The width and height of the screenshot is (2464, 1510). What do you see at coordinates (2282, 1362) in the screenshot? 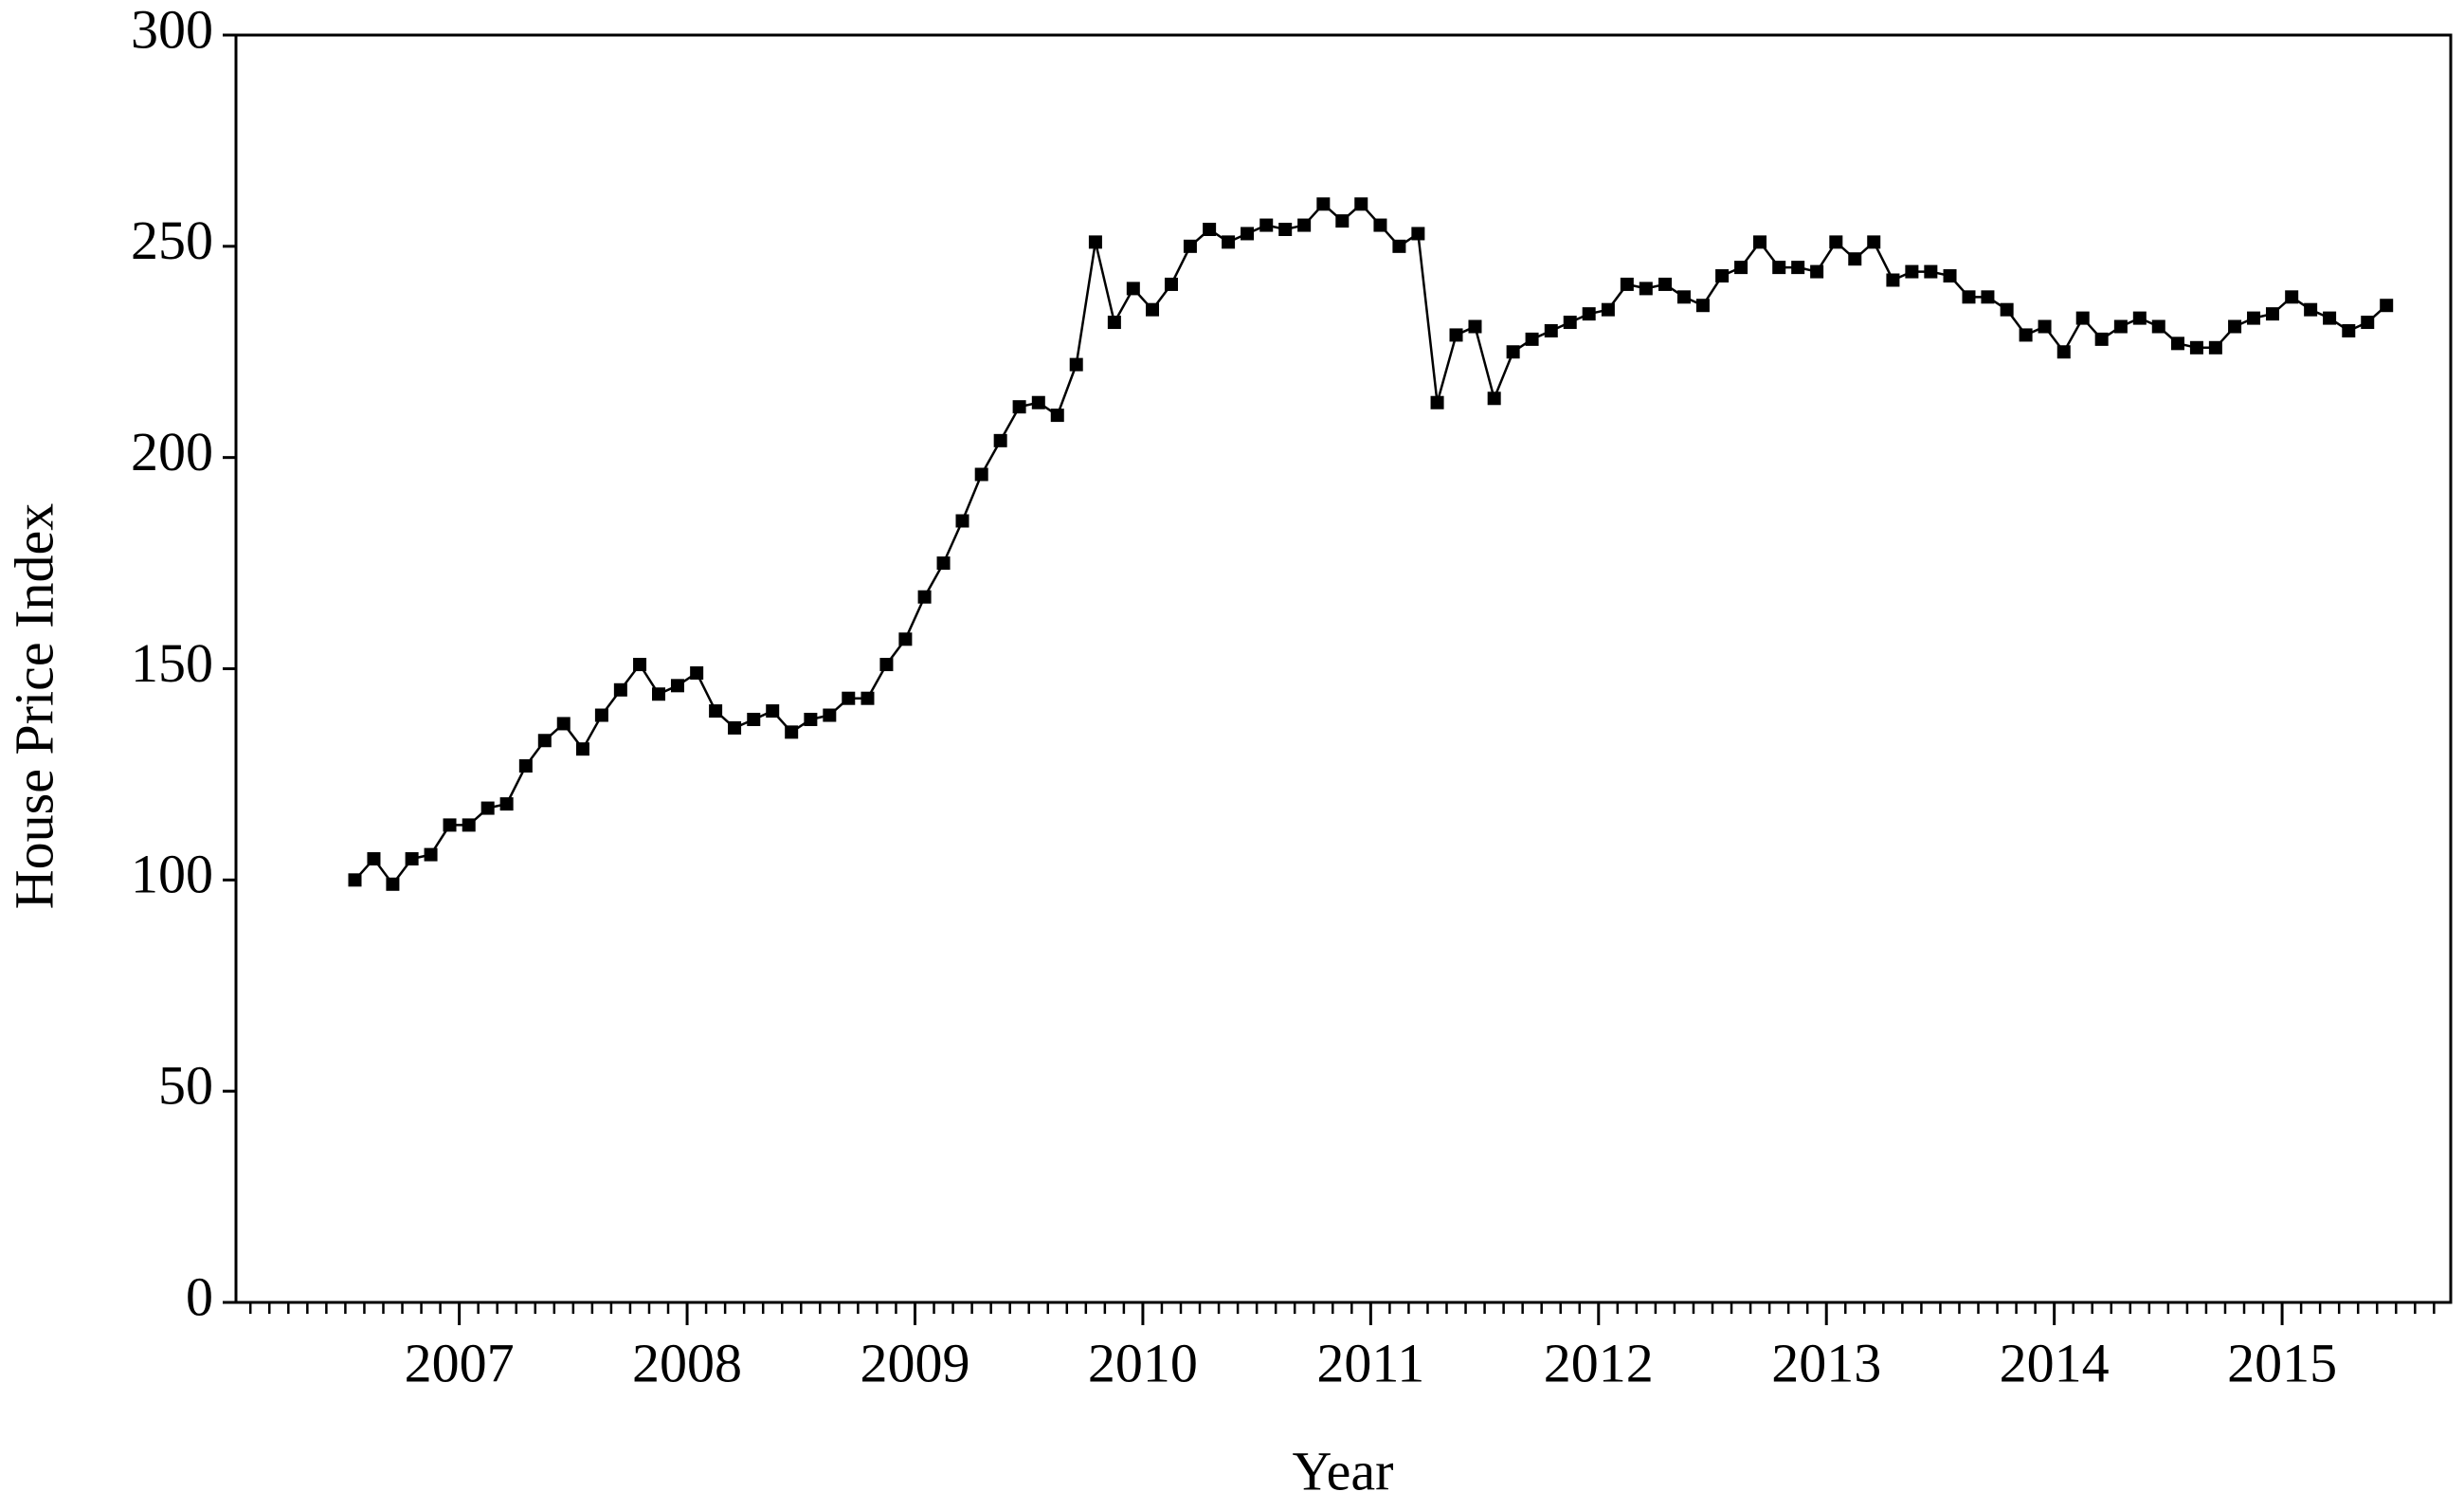
I see `x-tick-label: 2015` at bounding box center [2282, 1362].